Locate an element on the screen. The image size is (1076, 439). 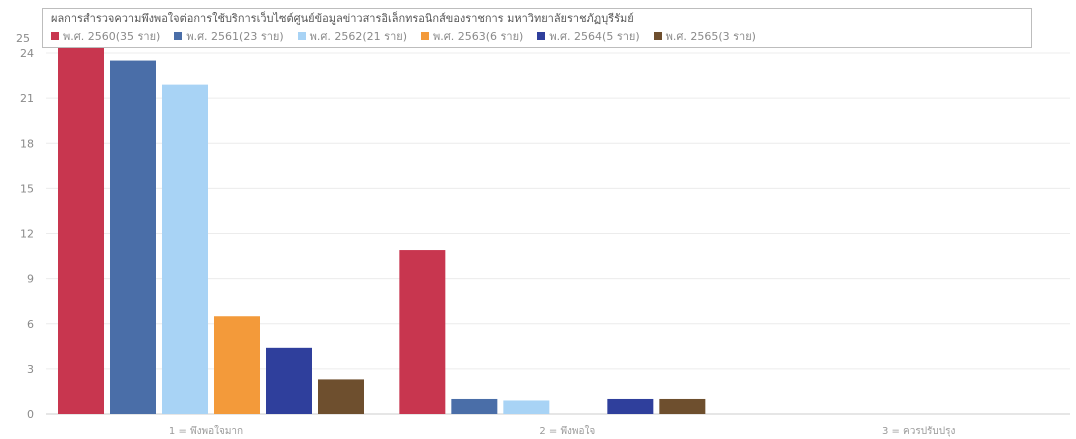
legend-item: พ.ศ. 2560(35 ราย) is located at coordinates (105, 36).